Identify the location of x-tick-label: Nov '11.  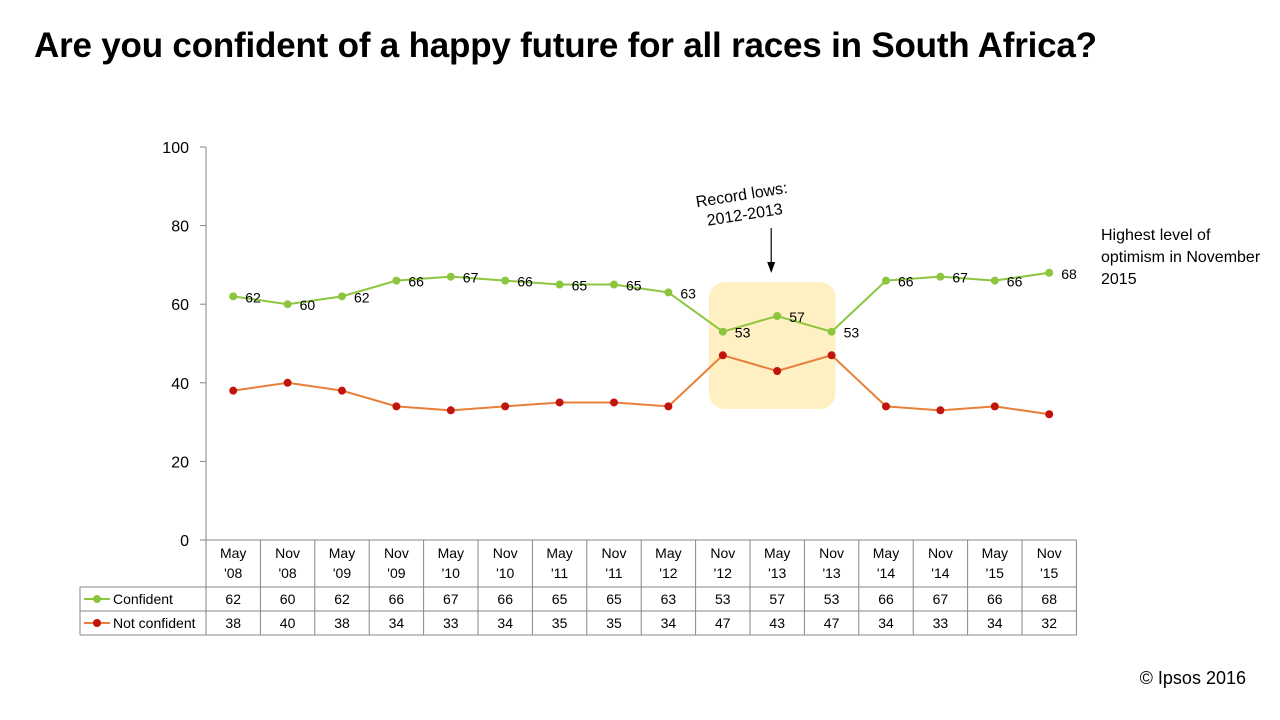
(614, 563).